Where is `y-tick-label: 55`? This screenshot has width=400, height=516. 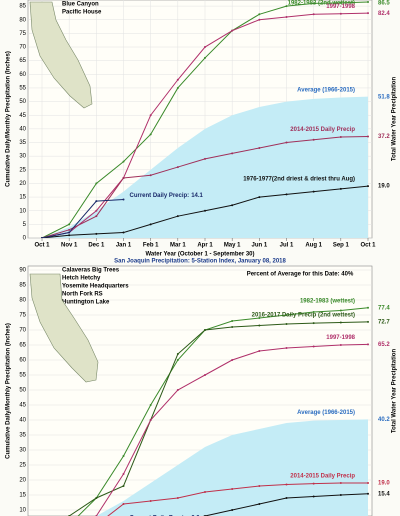
y-tick-label: 55 is located at coordinates (22, 89).